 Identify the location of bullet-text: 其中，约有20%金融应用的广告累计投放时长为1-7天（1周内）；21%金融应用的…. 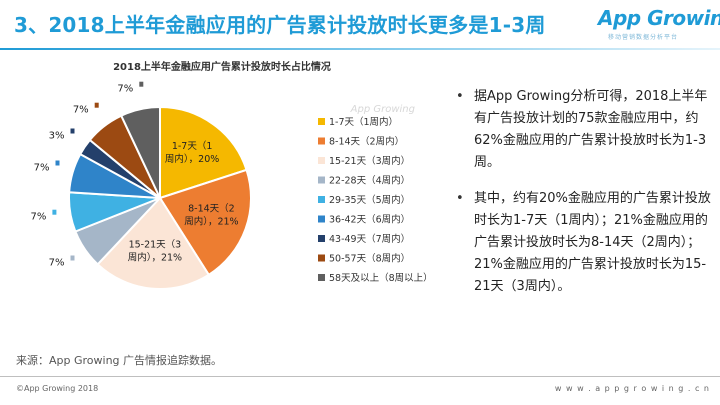
(592, 242).